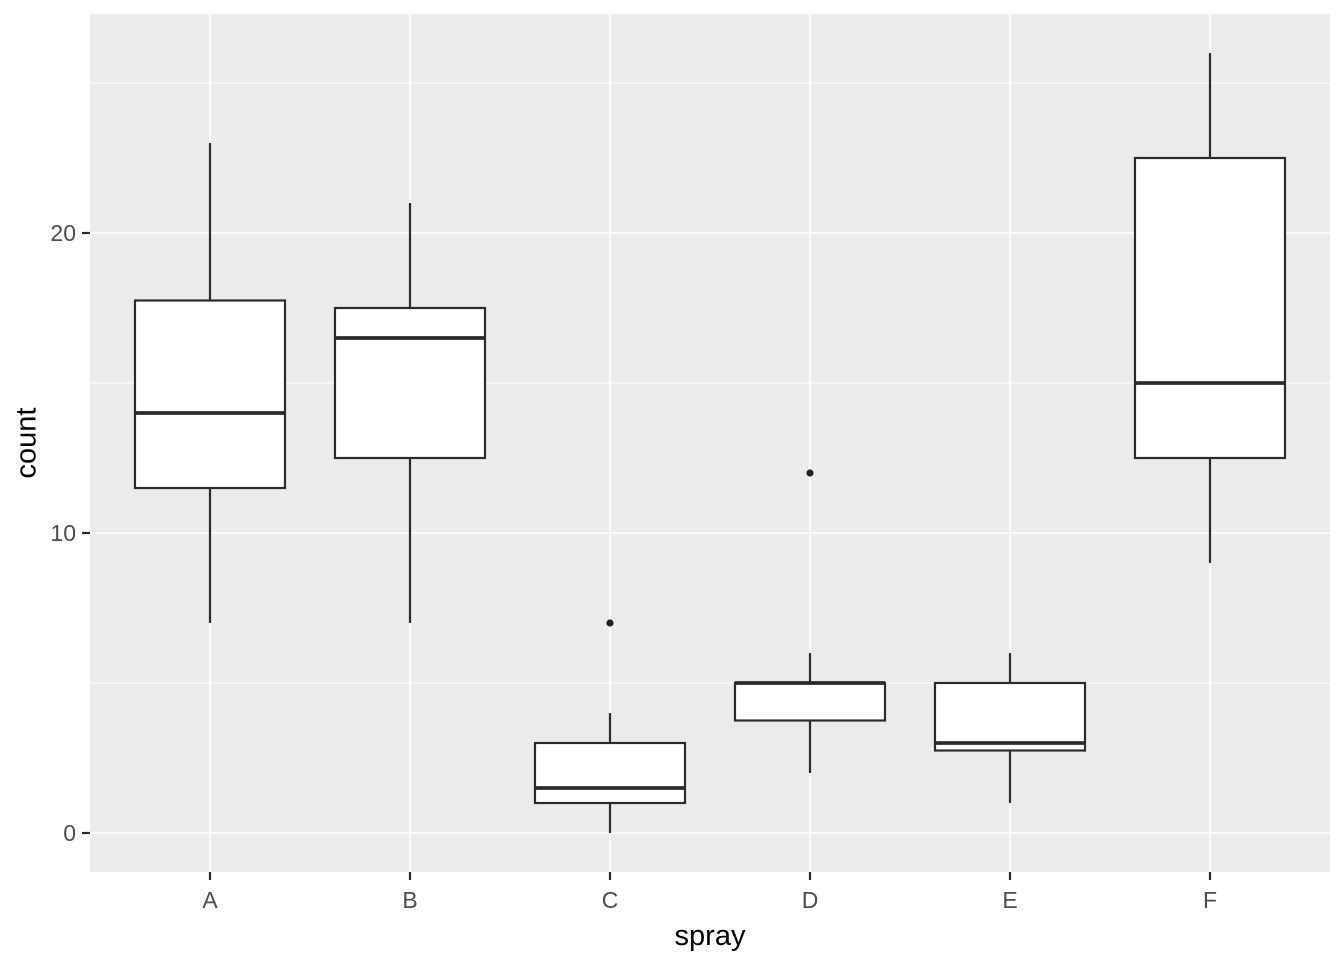 The image size is (1344, 960). Describe the element at coordinates (610, 773) in the screenshot. I see `box-c` at that location.